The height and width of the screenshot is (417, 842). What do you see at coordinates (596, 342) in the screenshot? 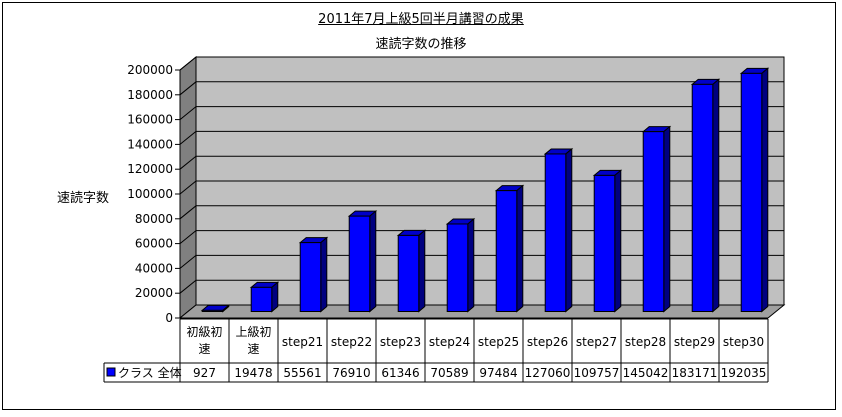
I see `x-tick-label: step27` at bounding box center [596, 342].